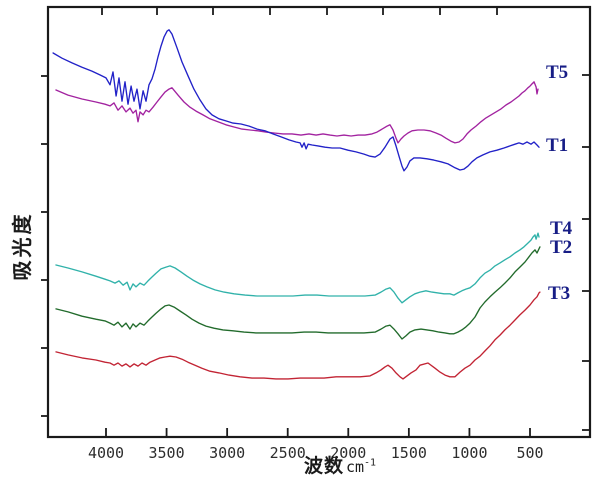  Describe the element at coordinates (227, 453) in the screenshot. I see `x-tick-label: 3000` at that location.